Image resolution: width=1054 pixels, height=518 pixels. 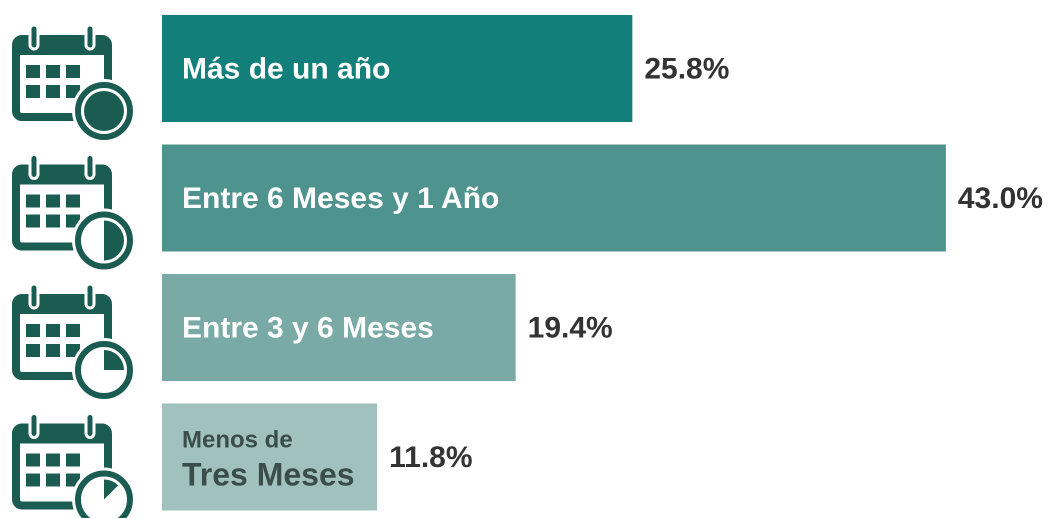 What do you see at coordinates (570, 327) in the screenshot?
I see `value-label: 19.4%` at bounding box center [570, 327].